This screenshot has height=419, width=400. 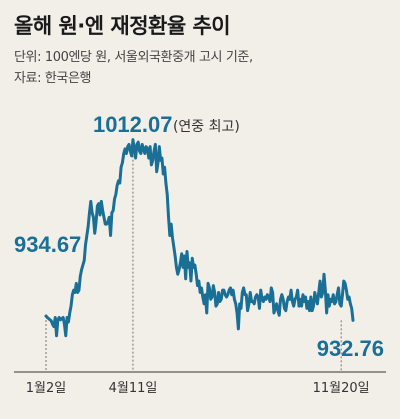 I want to click on end-value-label: 932.76, so click(x=350, y=348).